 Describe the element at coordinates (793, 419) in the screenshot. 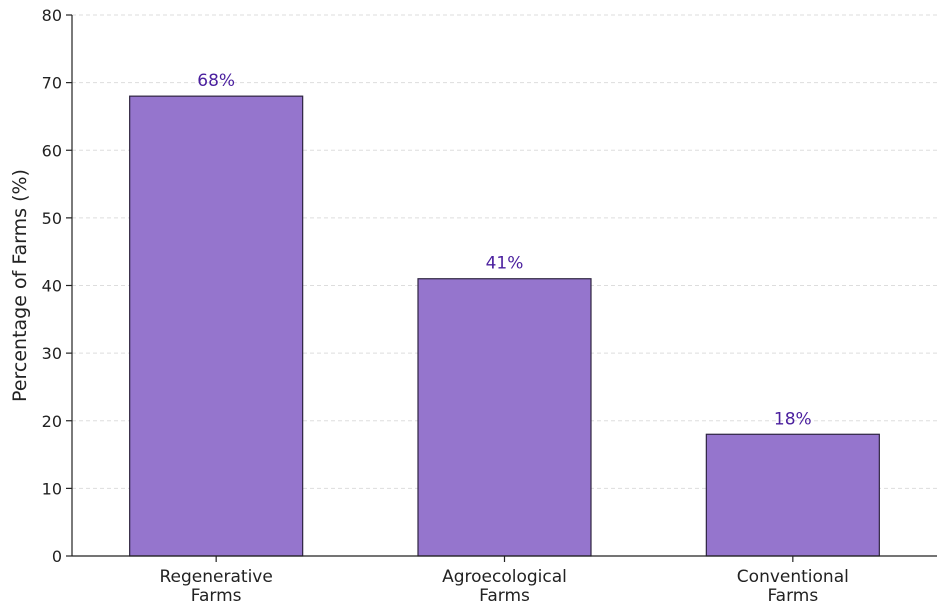

I see `bar-value-label: 18%` at that location.